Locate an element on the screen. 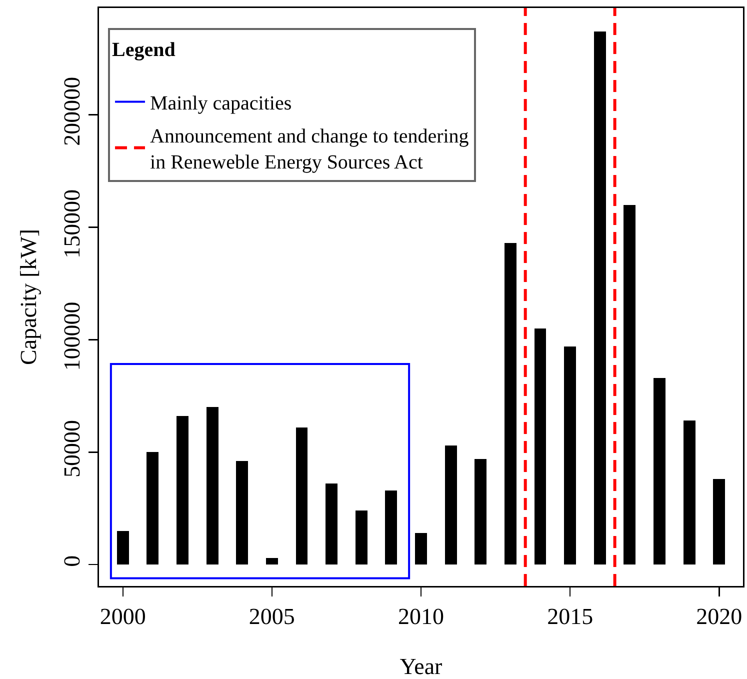  ref-line-label: Announcement and change to tendering in Reneweble Energy Sources Act is located at coordinates (309, 150).